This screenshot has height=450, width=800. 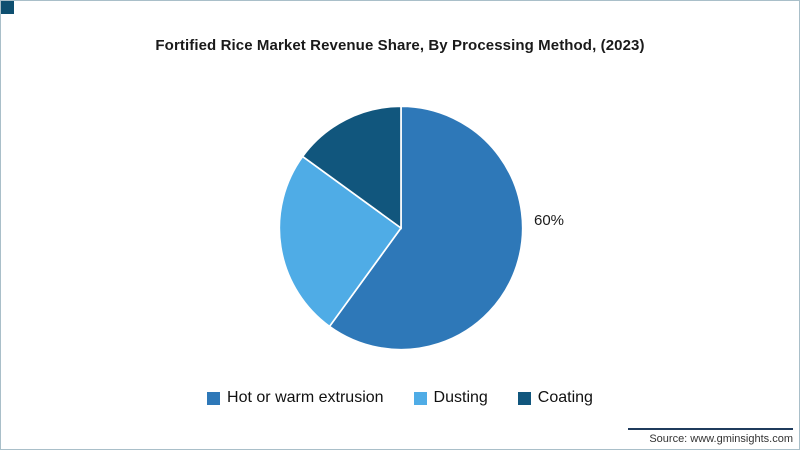 What do you see at coordinates (710, 429) in the screenshot?
I see `source-divider` at bounding box center [710, 429].